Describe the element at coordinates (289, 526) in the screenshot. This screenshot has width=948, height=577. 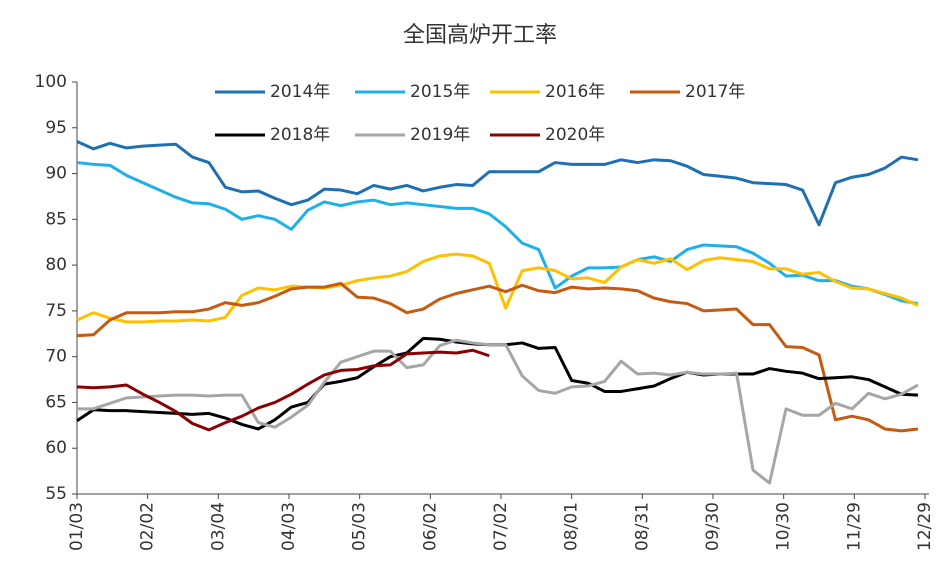
I see `x-tick-label: 04/03` at that location.